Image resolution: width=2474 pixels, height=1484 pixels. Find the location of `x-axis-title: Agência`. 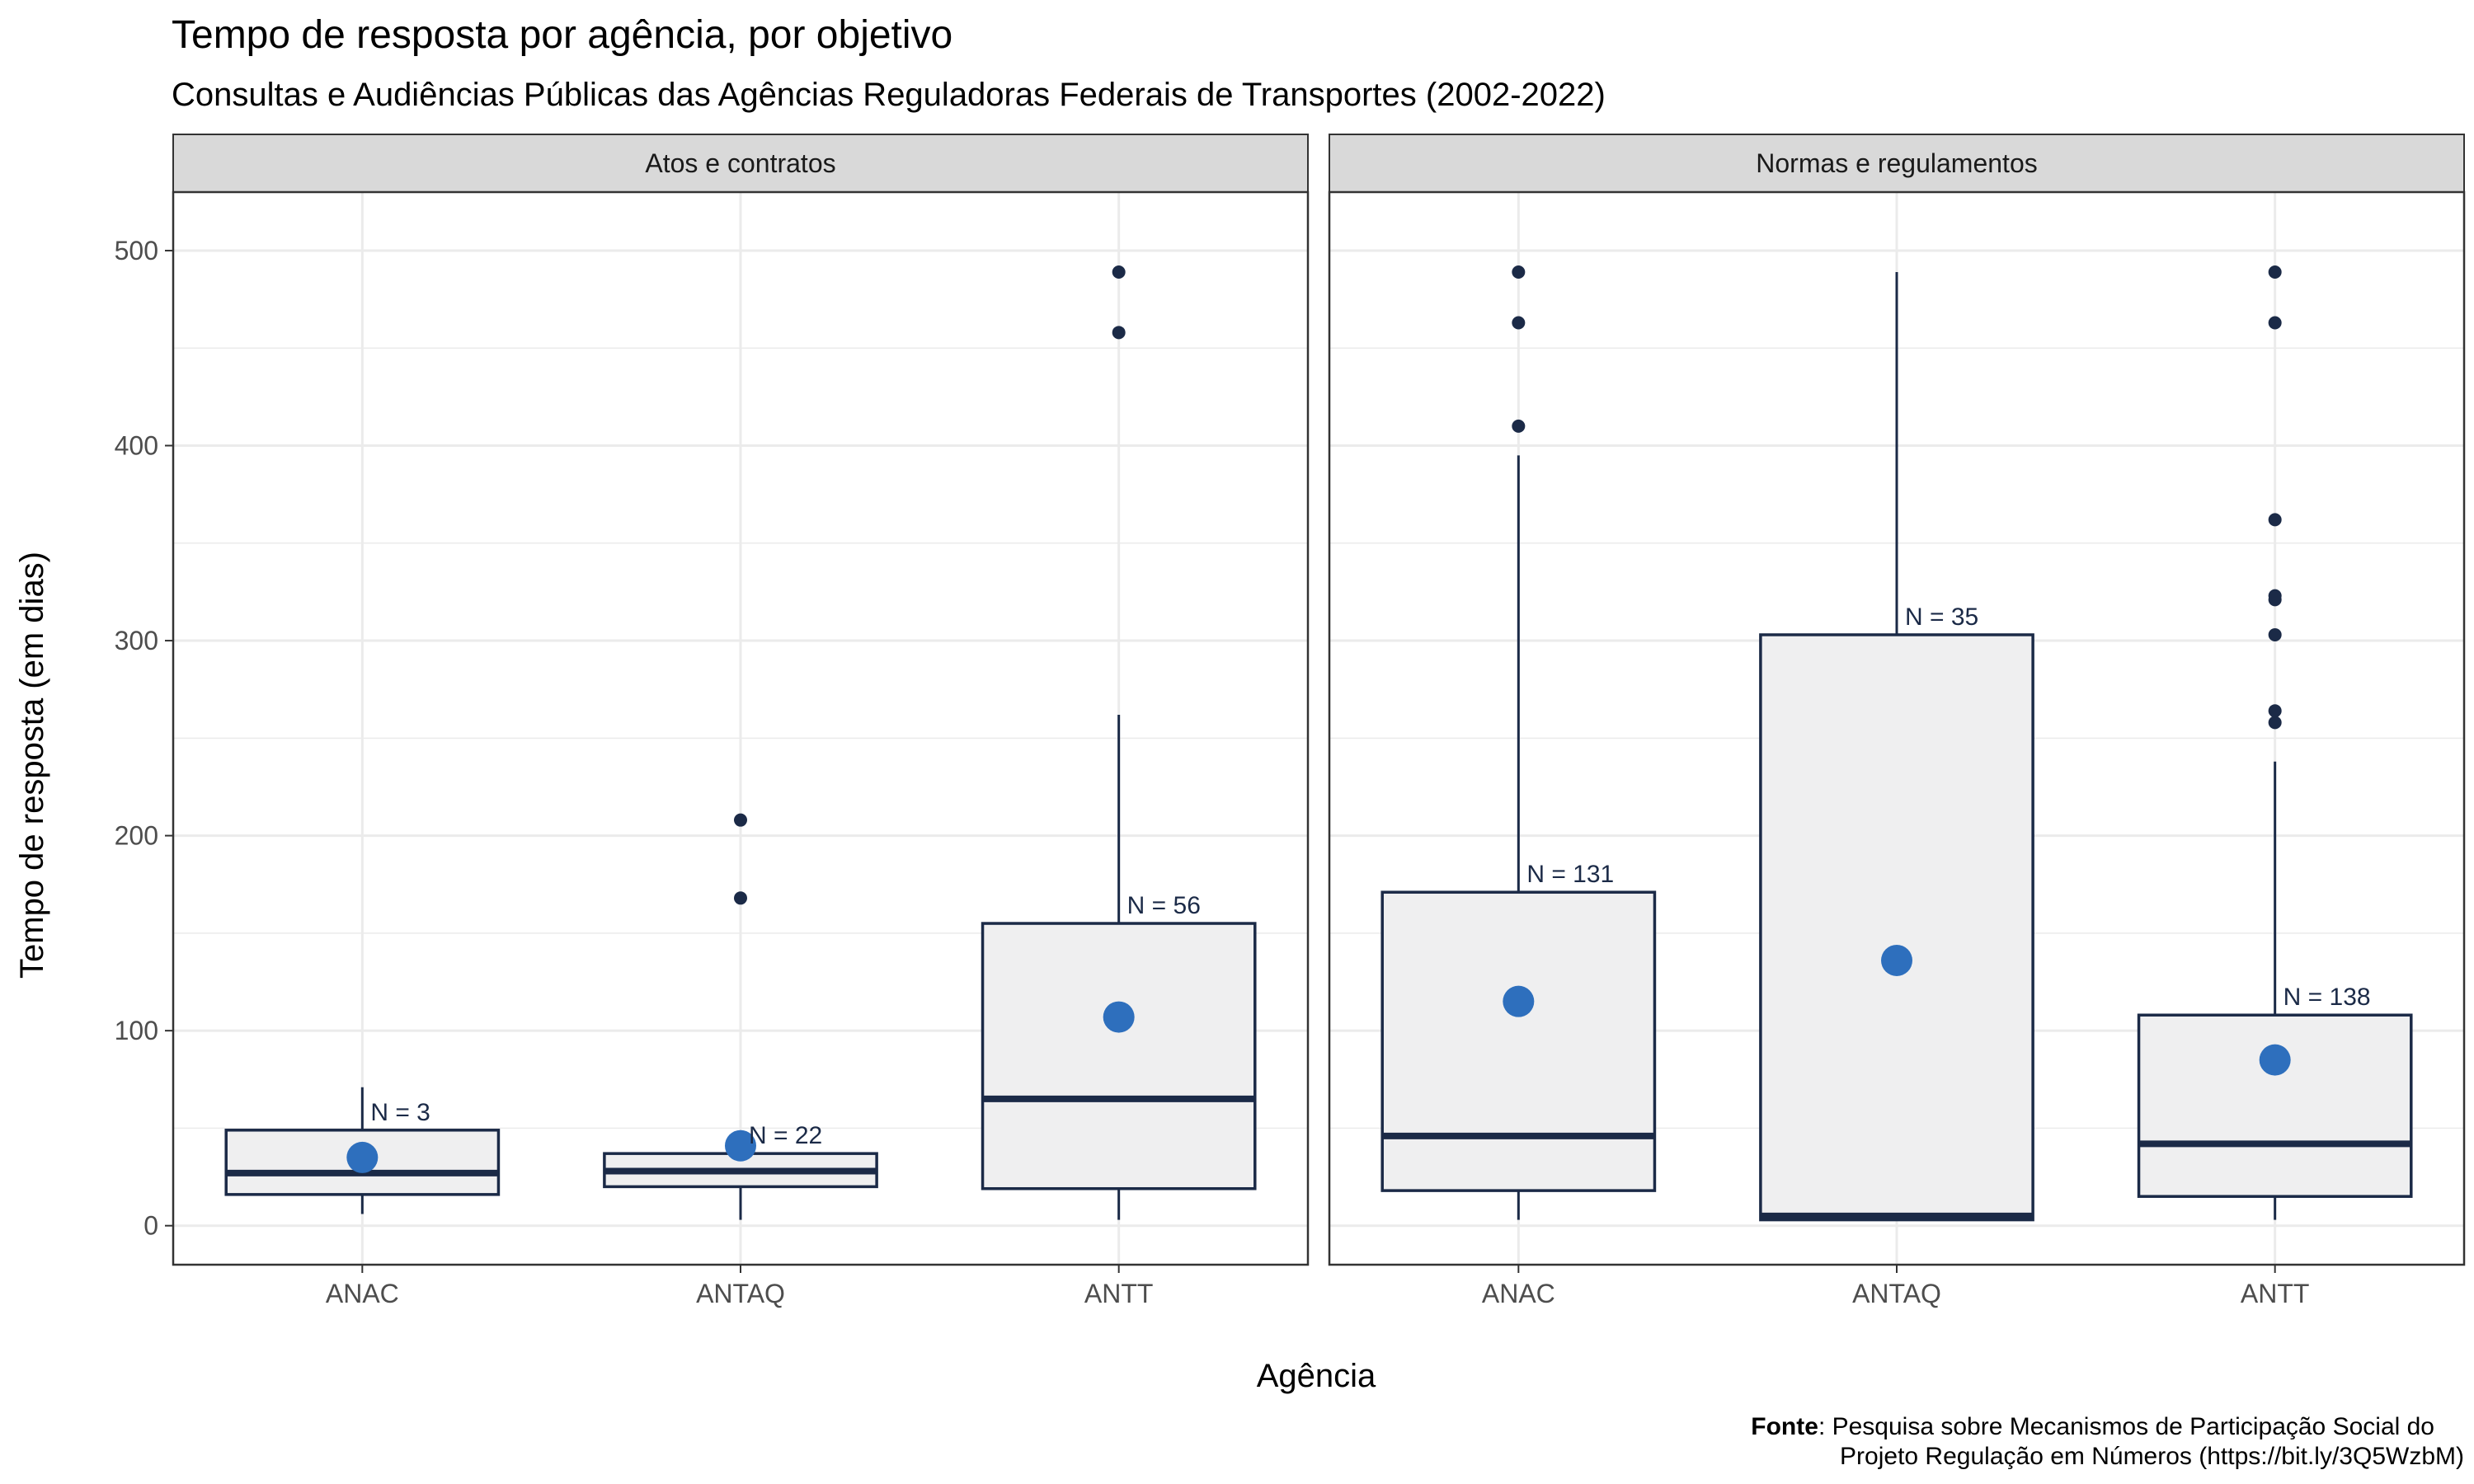

x-axis-title: Agência is located at coordinates (1316, 1376).